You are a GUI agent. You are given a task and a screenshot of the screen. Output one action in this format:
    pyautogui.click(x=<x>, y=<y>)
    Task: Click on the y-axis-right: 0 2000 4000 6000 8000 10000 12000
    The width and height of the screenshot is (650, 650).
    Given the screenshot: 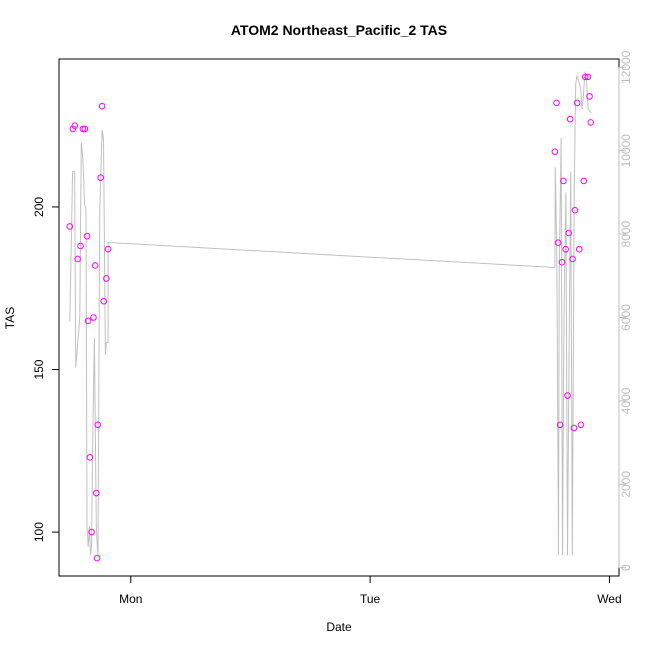 What is the action you would take?
    pyautogui.click(x=625, y=310)
    